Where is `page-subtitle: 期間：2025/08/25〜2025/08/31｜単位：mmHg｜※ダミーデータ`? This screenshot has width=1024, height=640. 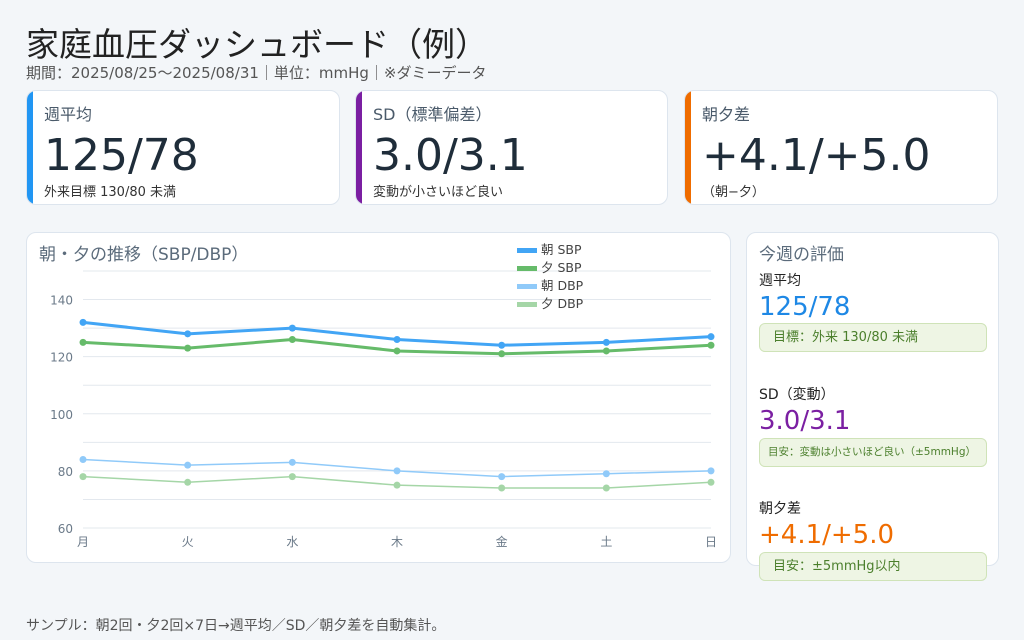
page-subtitle: 期間：2025/08/25〜2025/08/31｜単位：mmHg｜※ダミーデータ is located at coordinates (256, 73).